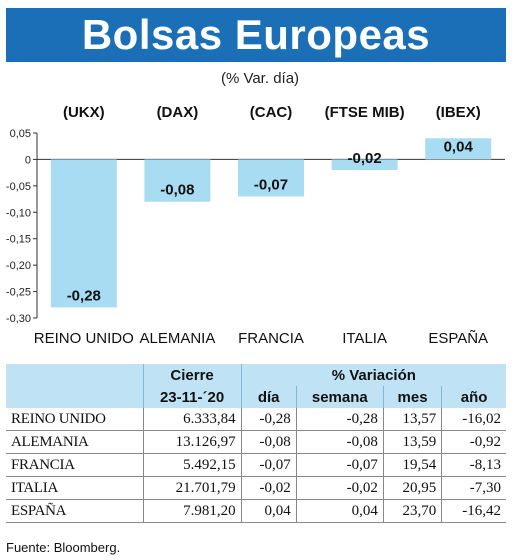 This screenshot has height=560, width=520. Describe the element at coordinates (339, 442) in the screenshot. I see `row-semana: -0,08` at that location.